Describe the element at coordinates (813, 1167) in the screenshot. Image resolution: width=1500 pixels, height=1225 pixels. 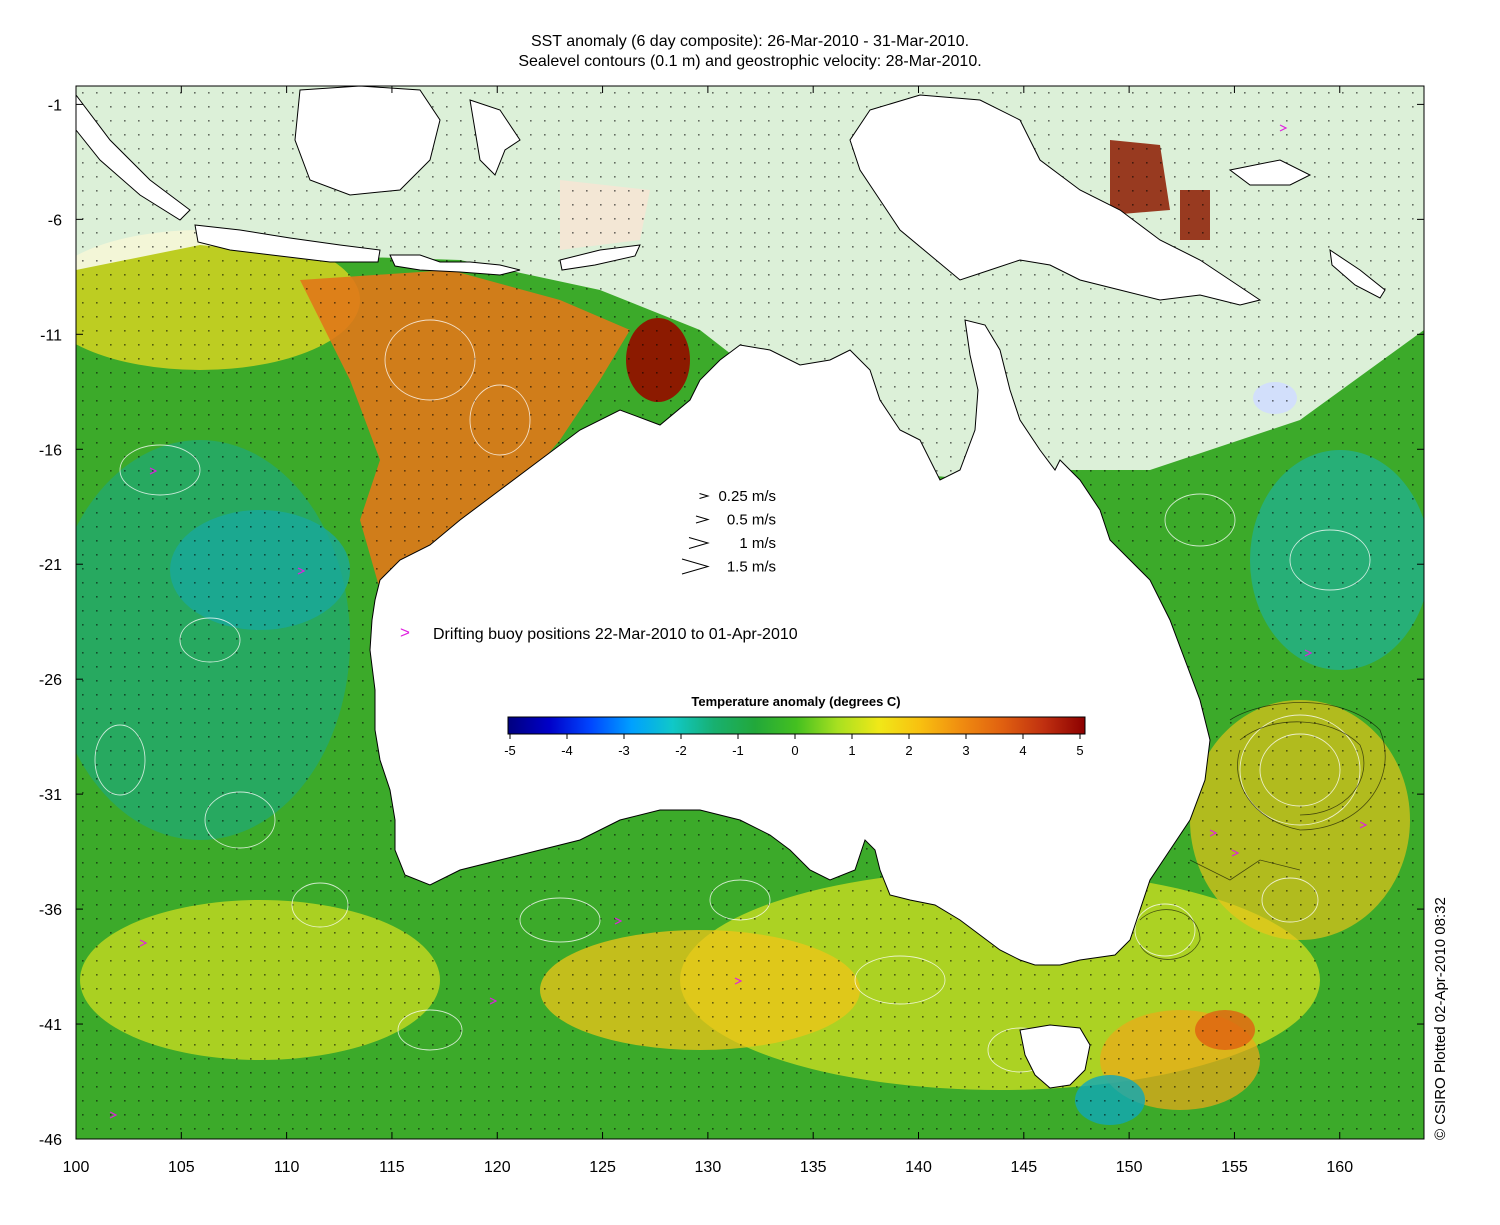
I see `x-tick-label: 135` at that location.